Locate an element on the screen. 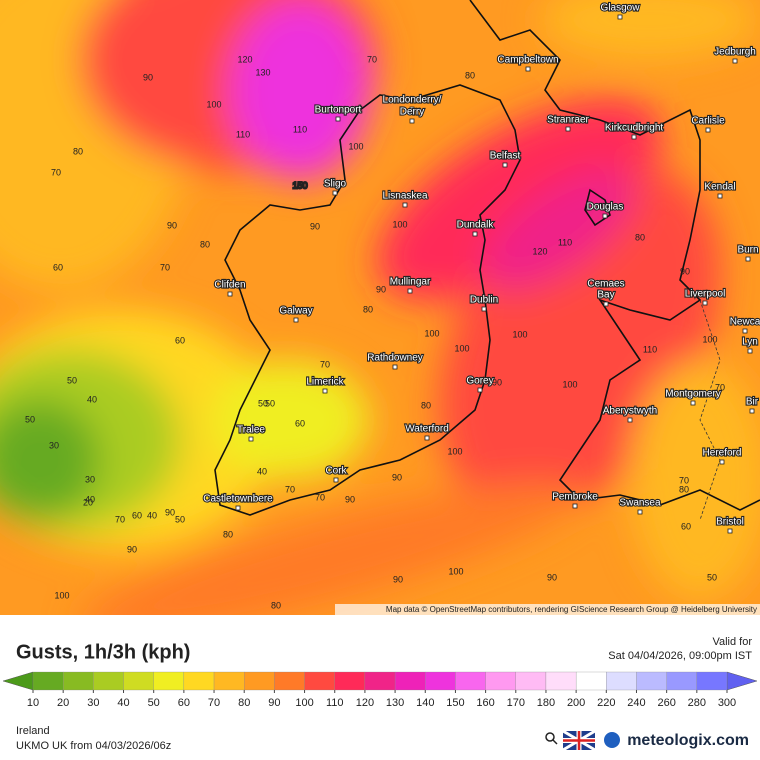 The width and height of the screenshot is (760, 760). city-name: Clifden is located at coordinates (229, 285).